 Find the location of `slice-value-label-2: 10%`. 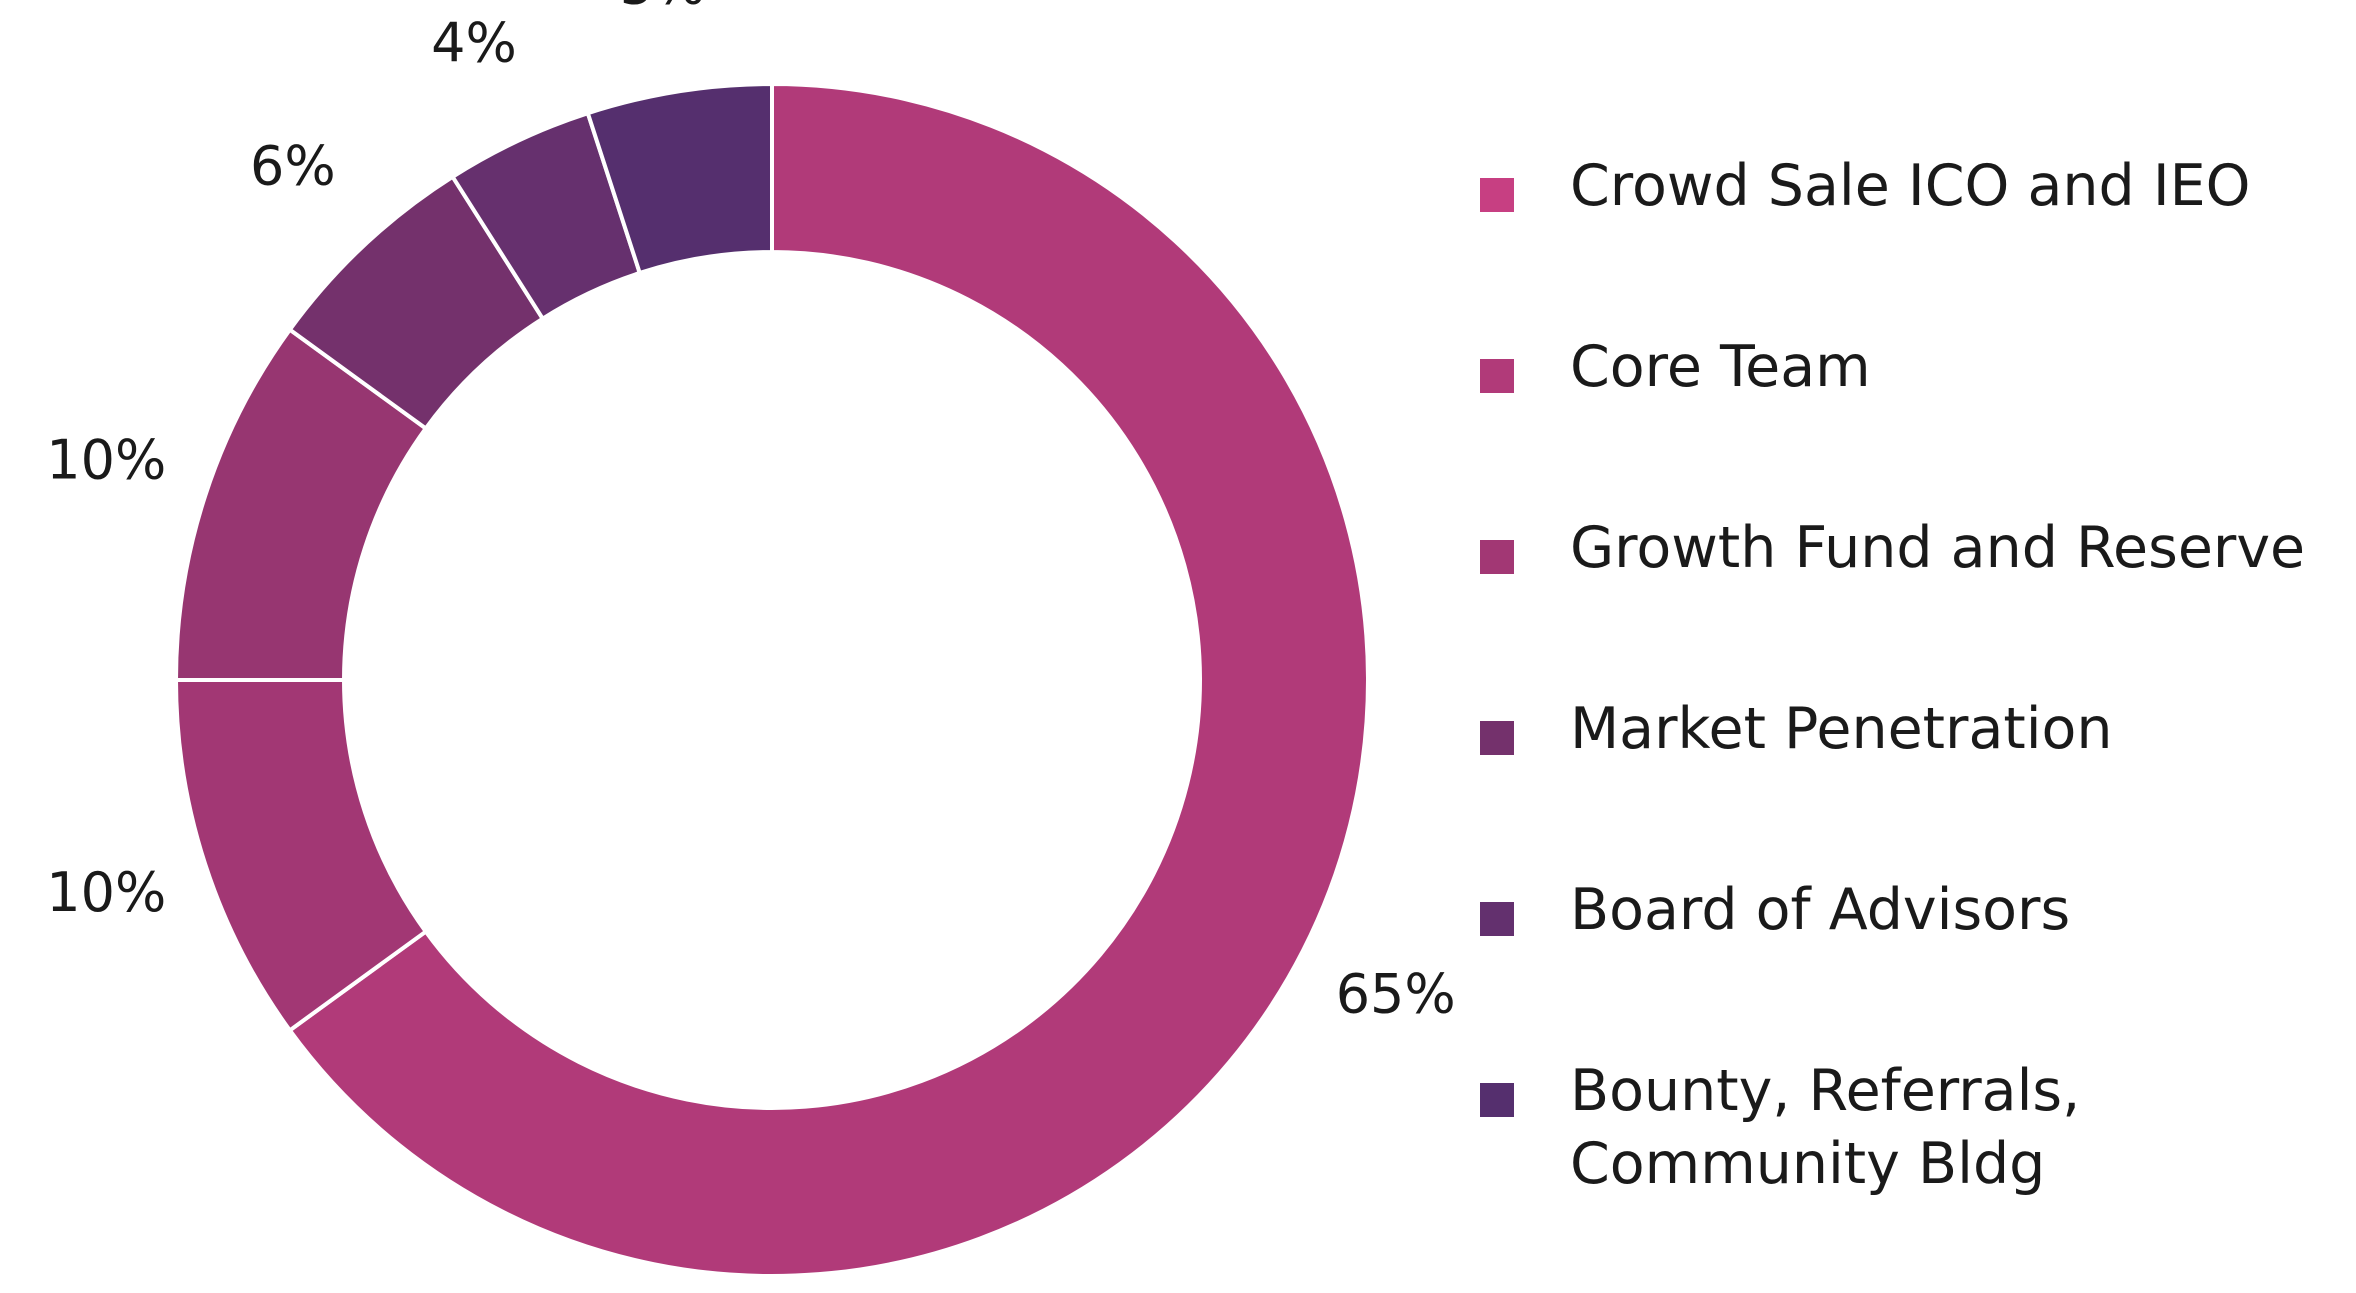

slice-value-label-2: 10% is located at coordinates (106, 459).